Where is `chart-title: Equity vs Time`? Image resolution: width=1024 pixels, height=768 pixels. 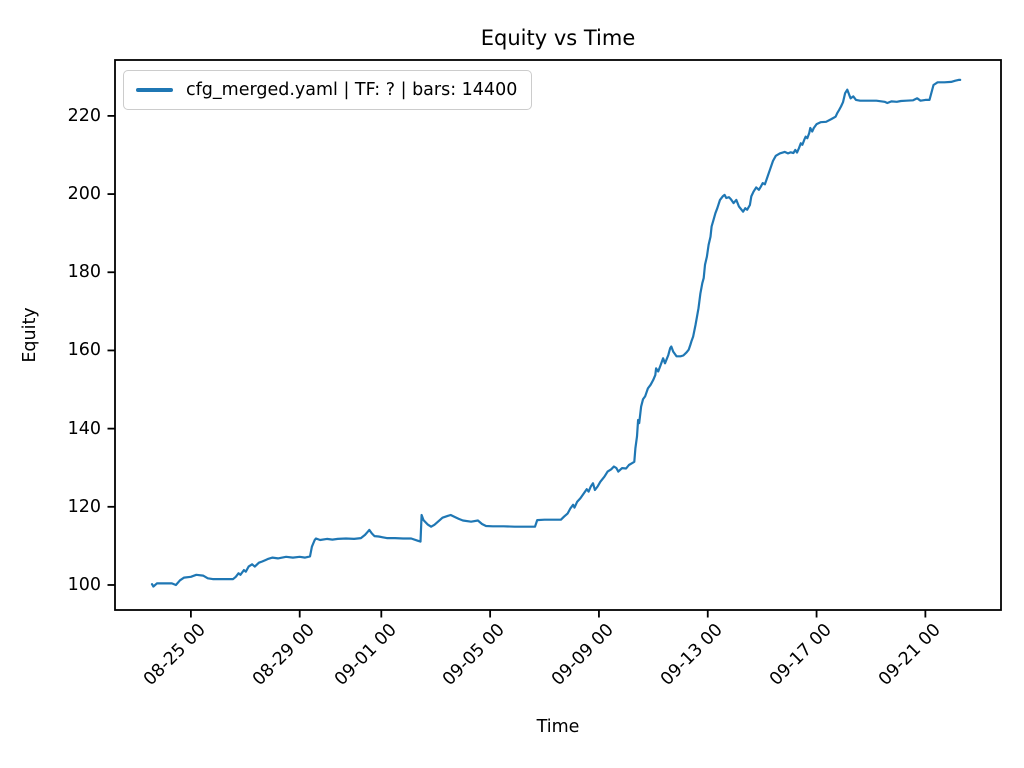
chart-title: Equity vs Time is located at coordinates (558, 38).